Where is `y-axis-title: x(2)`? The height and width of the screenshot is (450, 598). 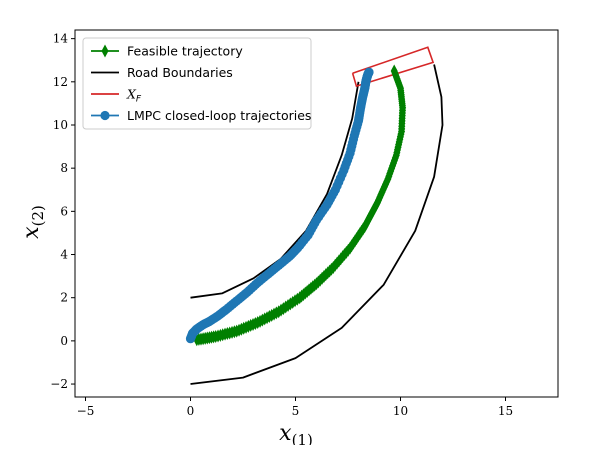
y-axis-title: x(2) is located at coordinates (33, 222).